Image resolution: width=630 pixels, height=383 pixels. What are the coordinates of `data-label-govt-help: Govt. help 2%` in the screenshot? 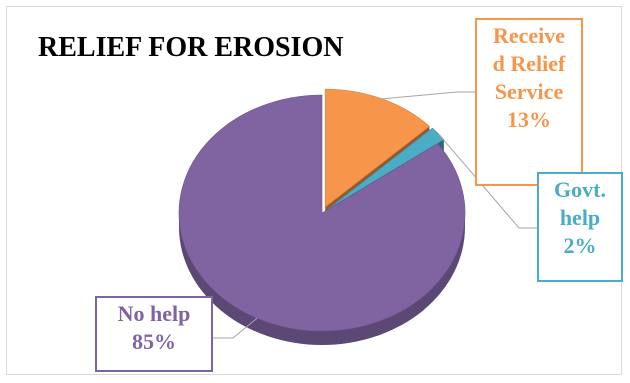 It's located at (580, 227).